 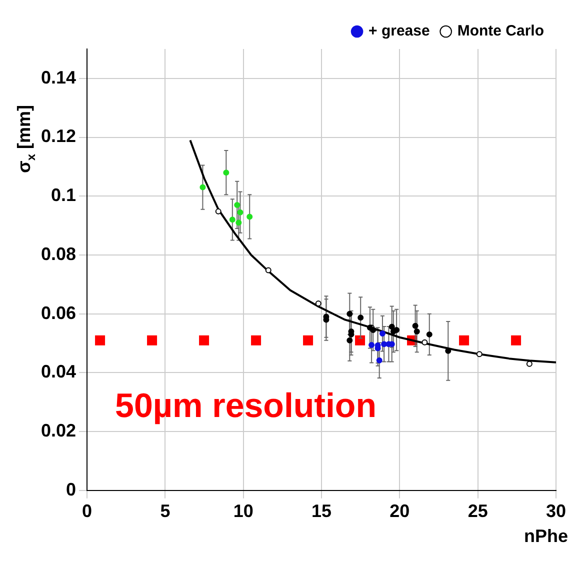 I want to click on y-tick-label: 0, so click(x=71, y=489).